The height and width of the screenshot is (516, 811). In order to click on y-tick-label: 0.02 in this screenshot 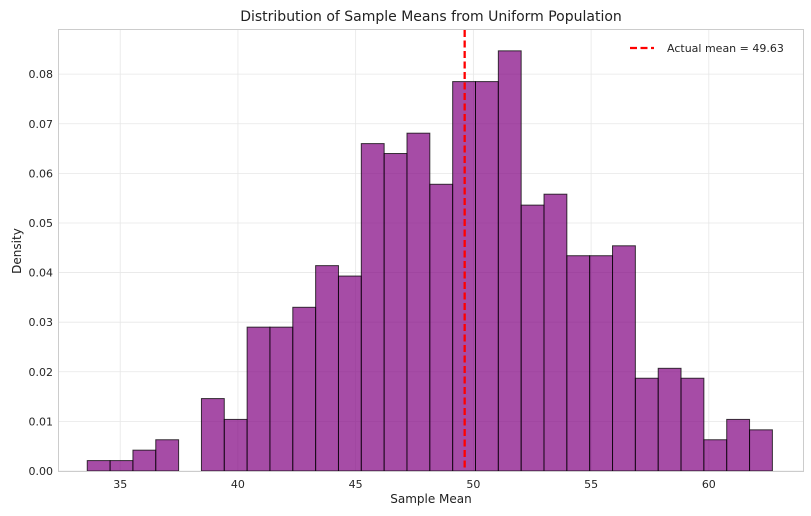, I will do `click(41, 372)`.